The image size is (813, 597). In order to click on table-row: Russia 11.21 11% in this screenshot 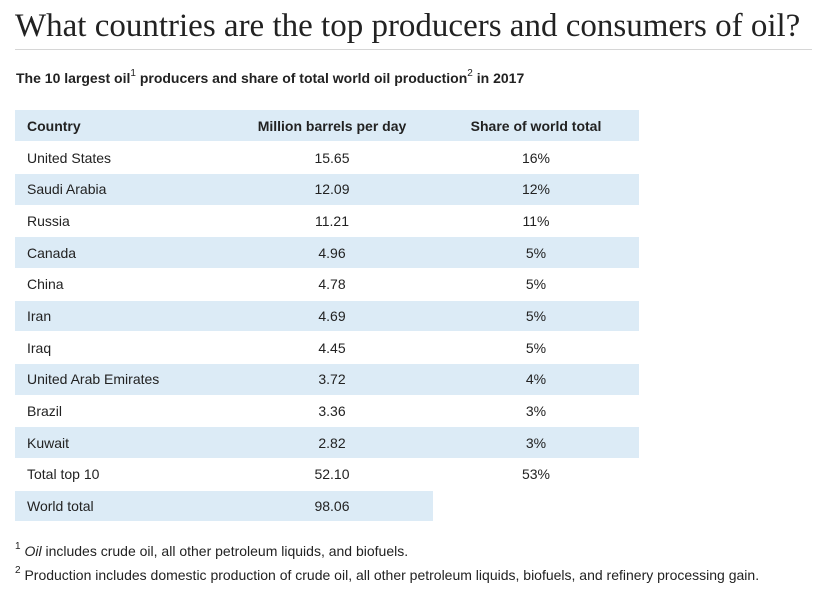, I will do `click(327, 221)`.